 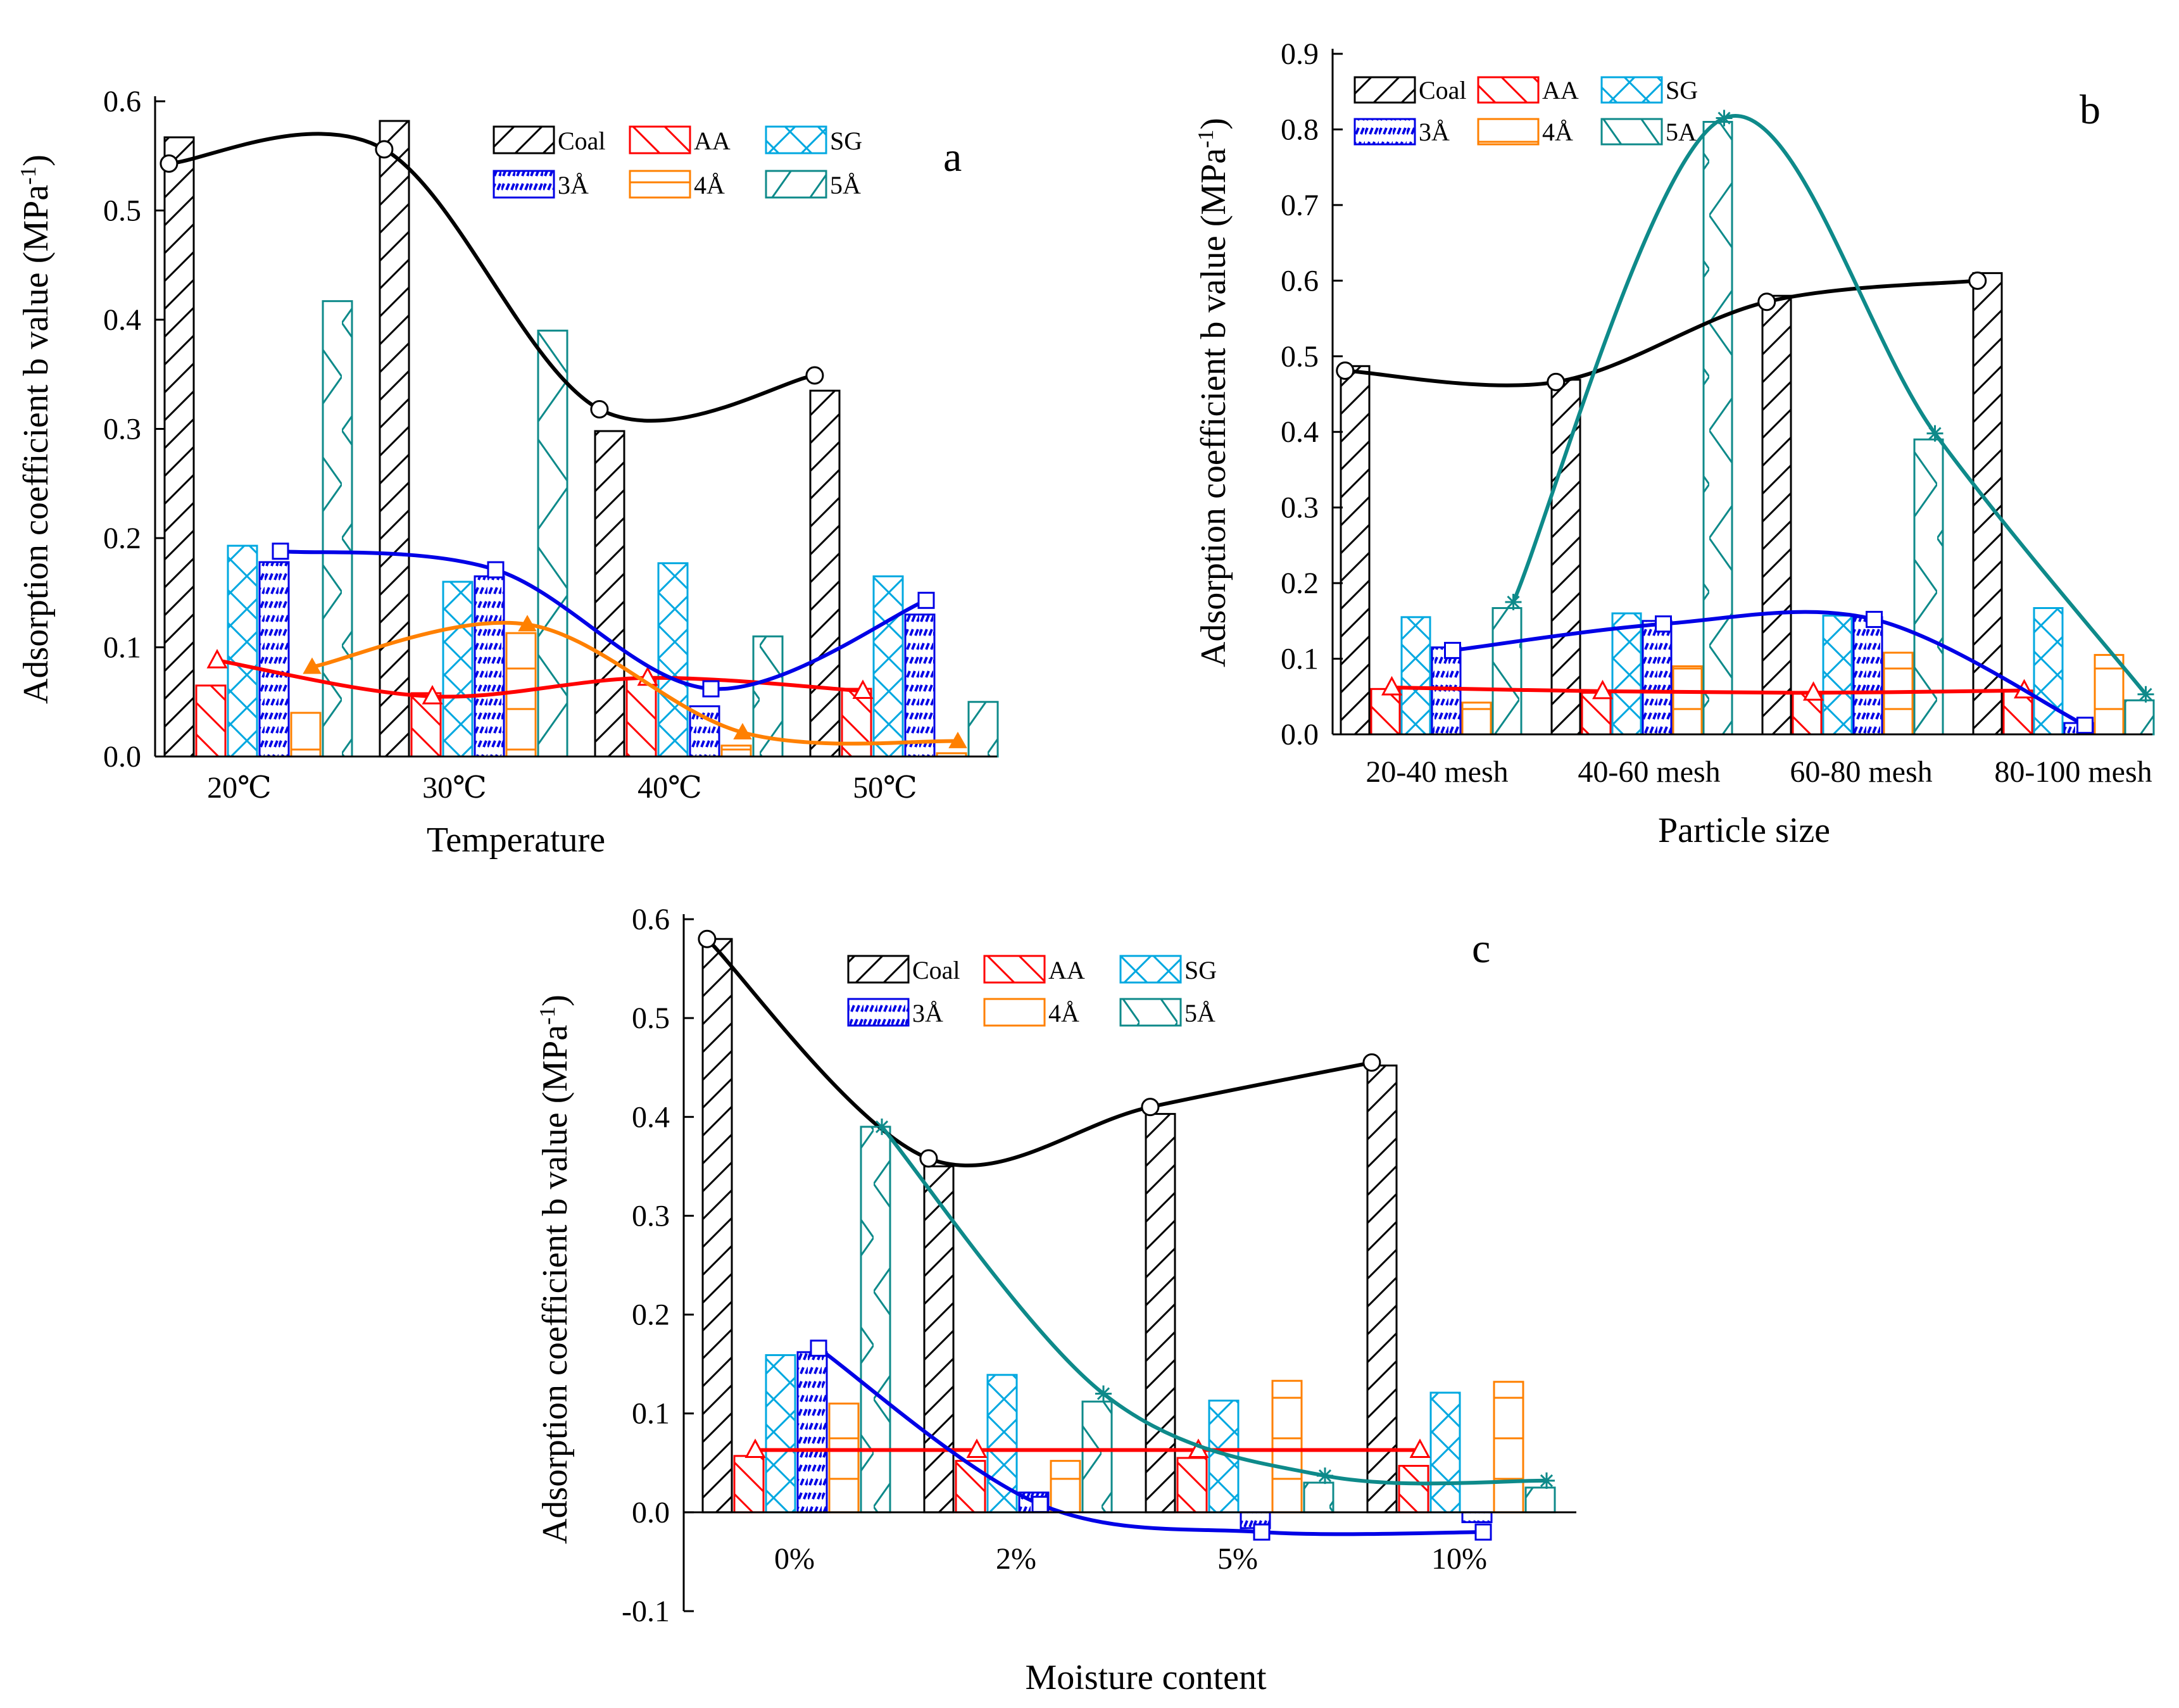 I want to click on legend: Coal AA SG 3Å 4Å 5A, so click(x=1526, y=111).